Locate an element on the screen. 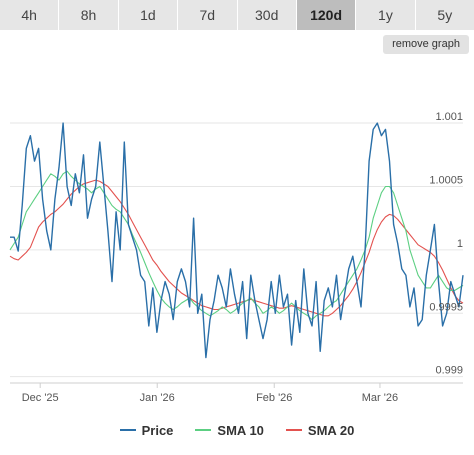 This screenshot has width=474, height=455. x-tick-label: Feb '26 is located at coordinates (274, 398).